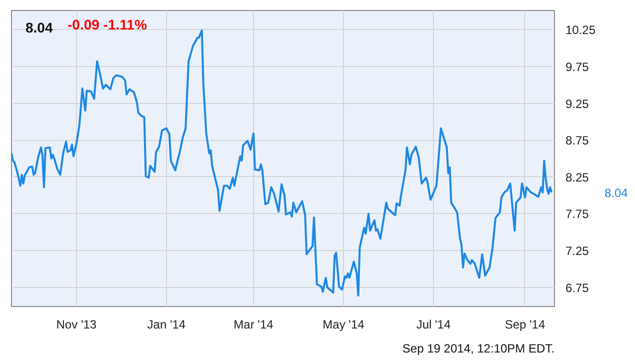 This screenshot has height=362, width=635. I want to click on y-tick-label: 7.25, so click(578, 251).